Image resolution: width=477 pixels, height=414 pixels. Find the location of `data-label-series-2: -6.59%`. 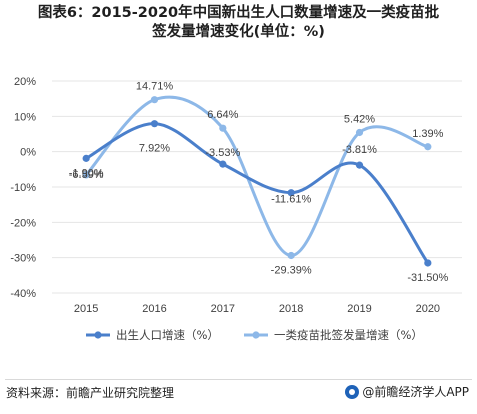

data-label-series-2: -6.59% is located at coordinates (86, 175).